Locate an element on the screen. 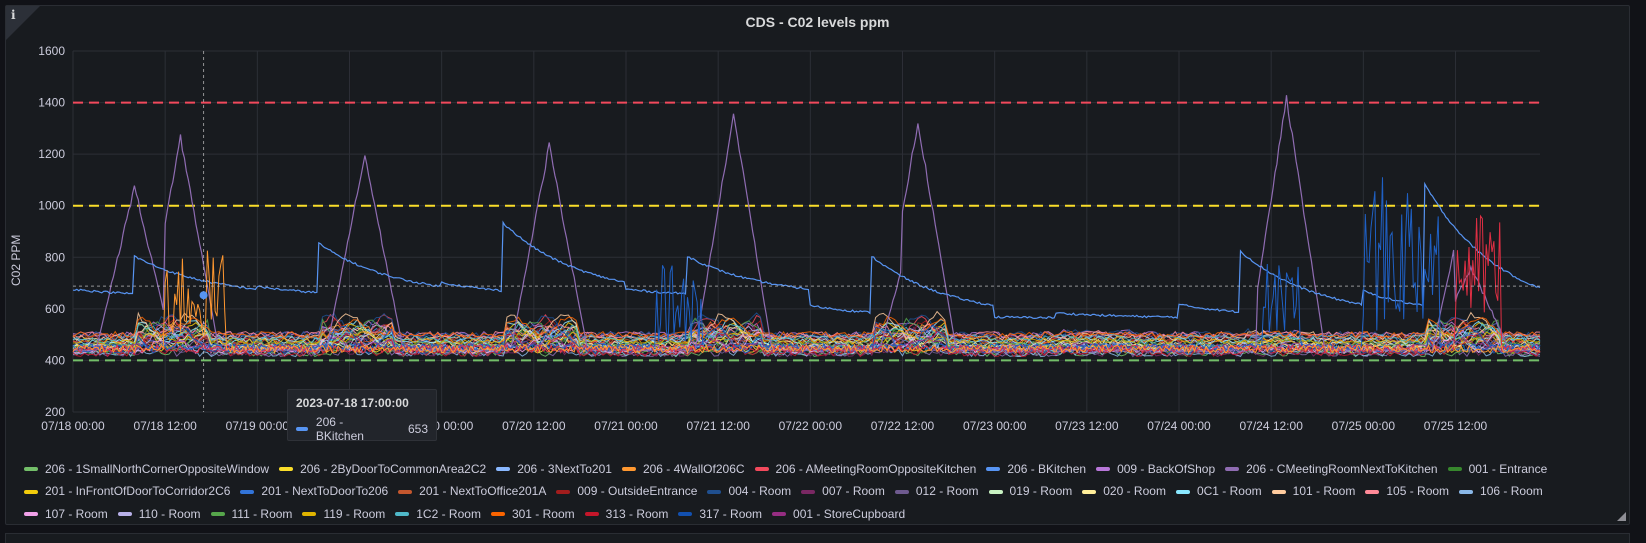  x-tick-label: 07/21 12:00 is located at coordinates (718, 426).